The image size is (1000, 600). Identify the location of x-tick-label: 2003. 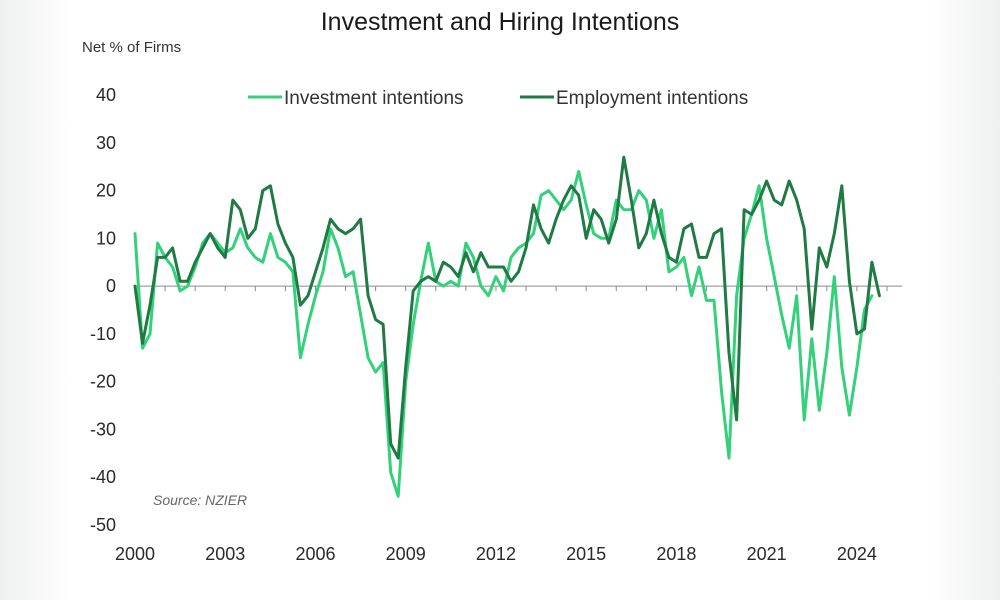
(225, 554).